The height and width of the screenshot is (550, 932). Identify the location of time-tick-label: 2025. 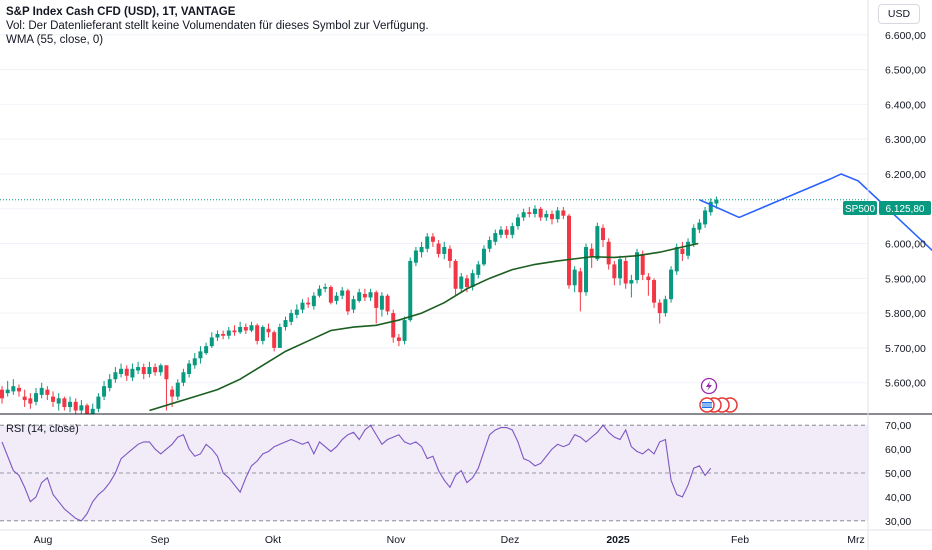
(618, 540).